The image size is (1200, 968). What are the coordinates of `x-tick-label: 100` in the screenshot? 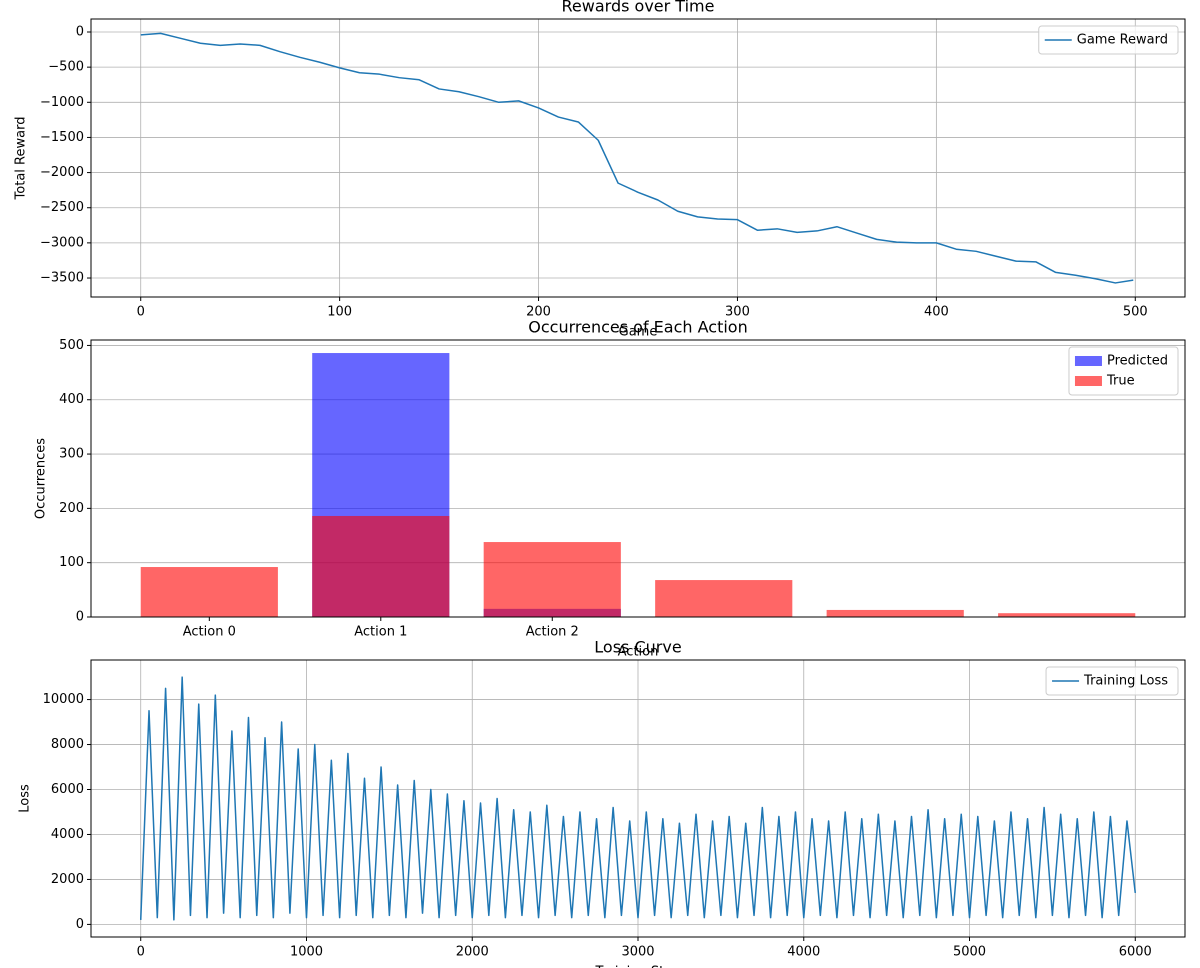 It's located at (339, 312).